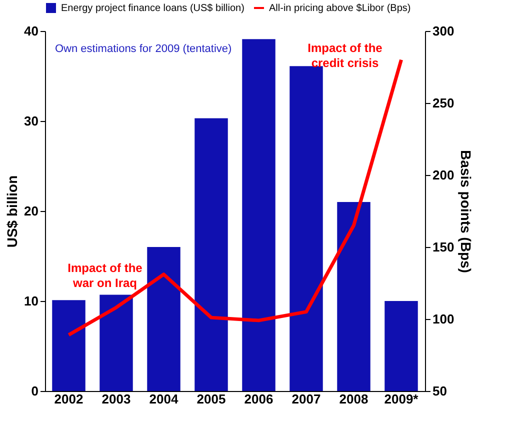 The image size is (515, 446). What do you see at coordinates (31, 211) in the screenshot?
I see `y-tick-label: 20` at bounding box center [31, 211].